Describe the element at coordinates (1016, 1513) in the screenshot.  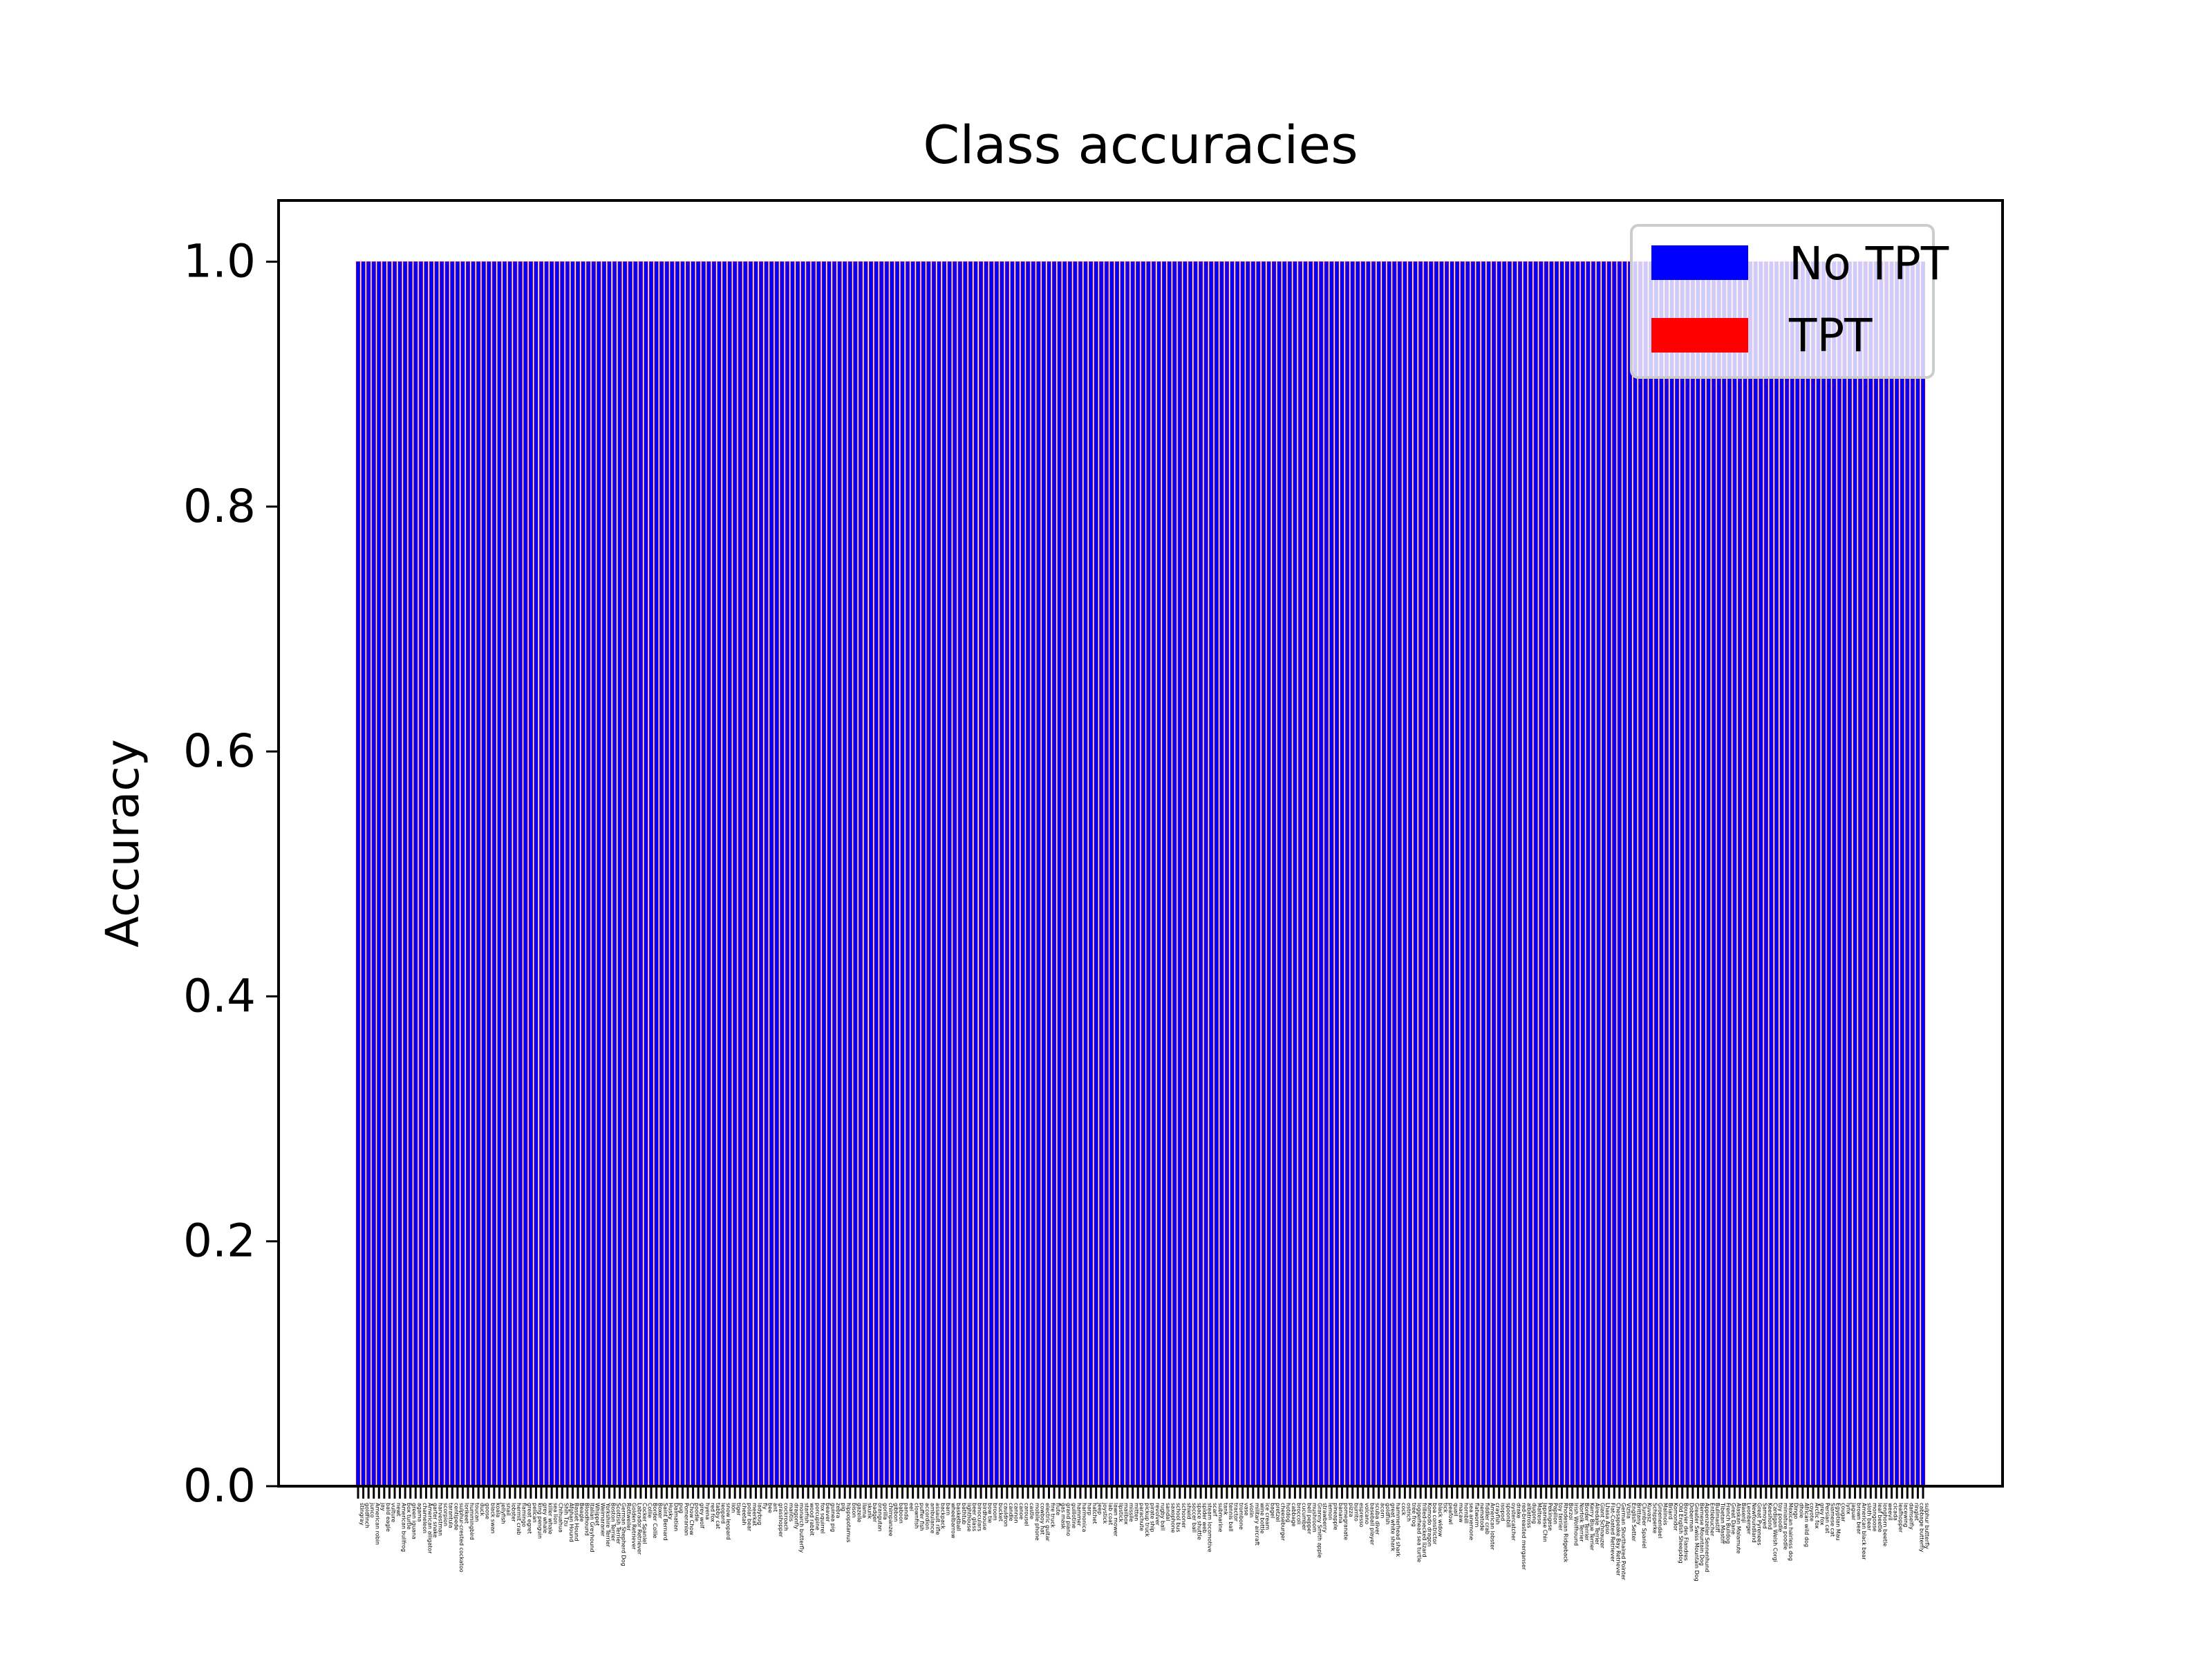
I see `x-tick-label-125: cannon` at that location.